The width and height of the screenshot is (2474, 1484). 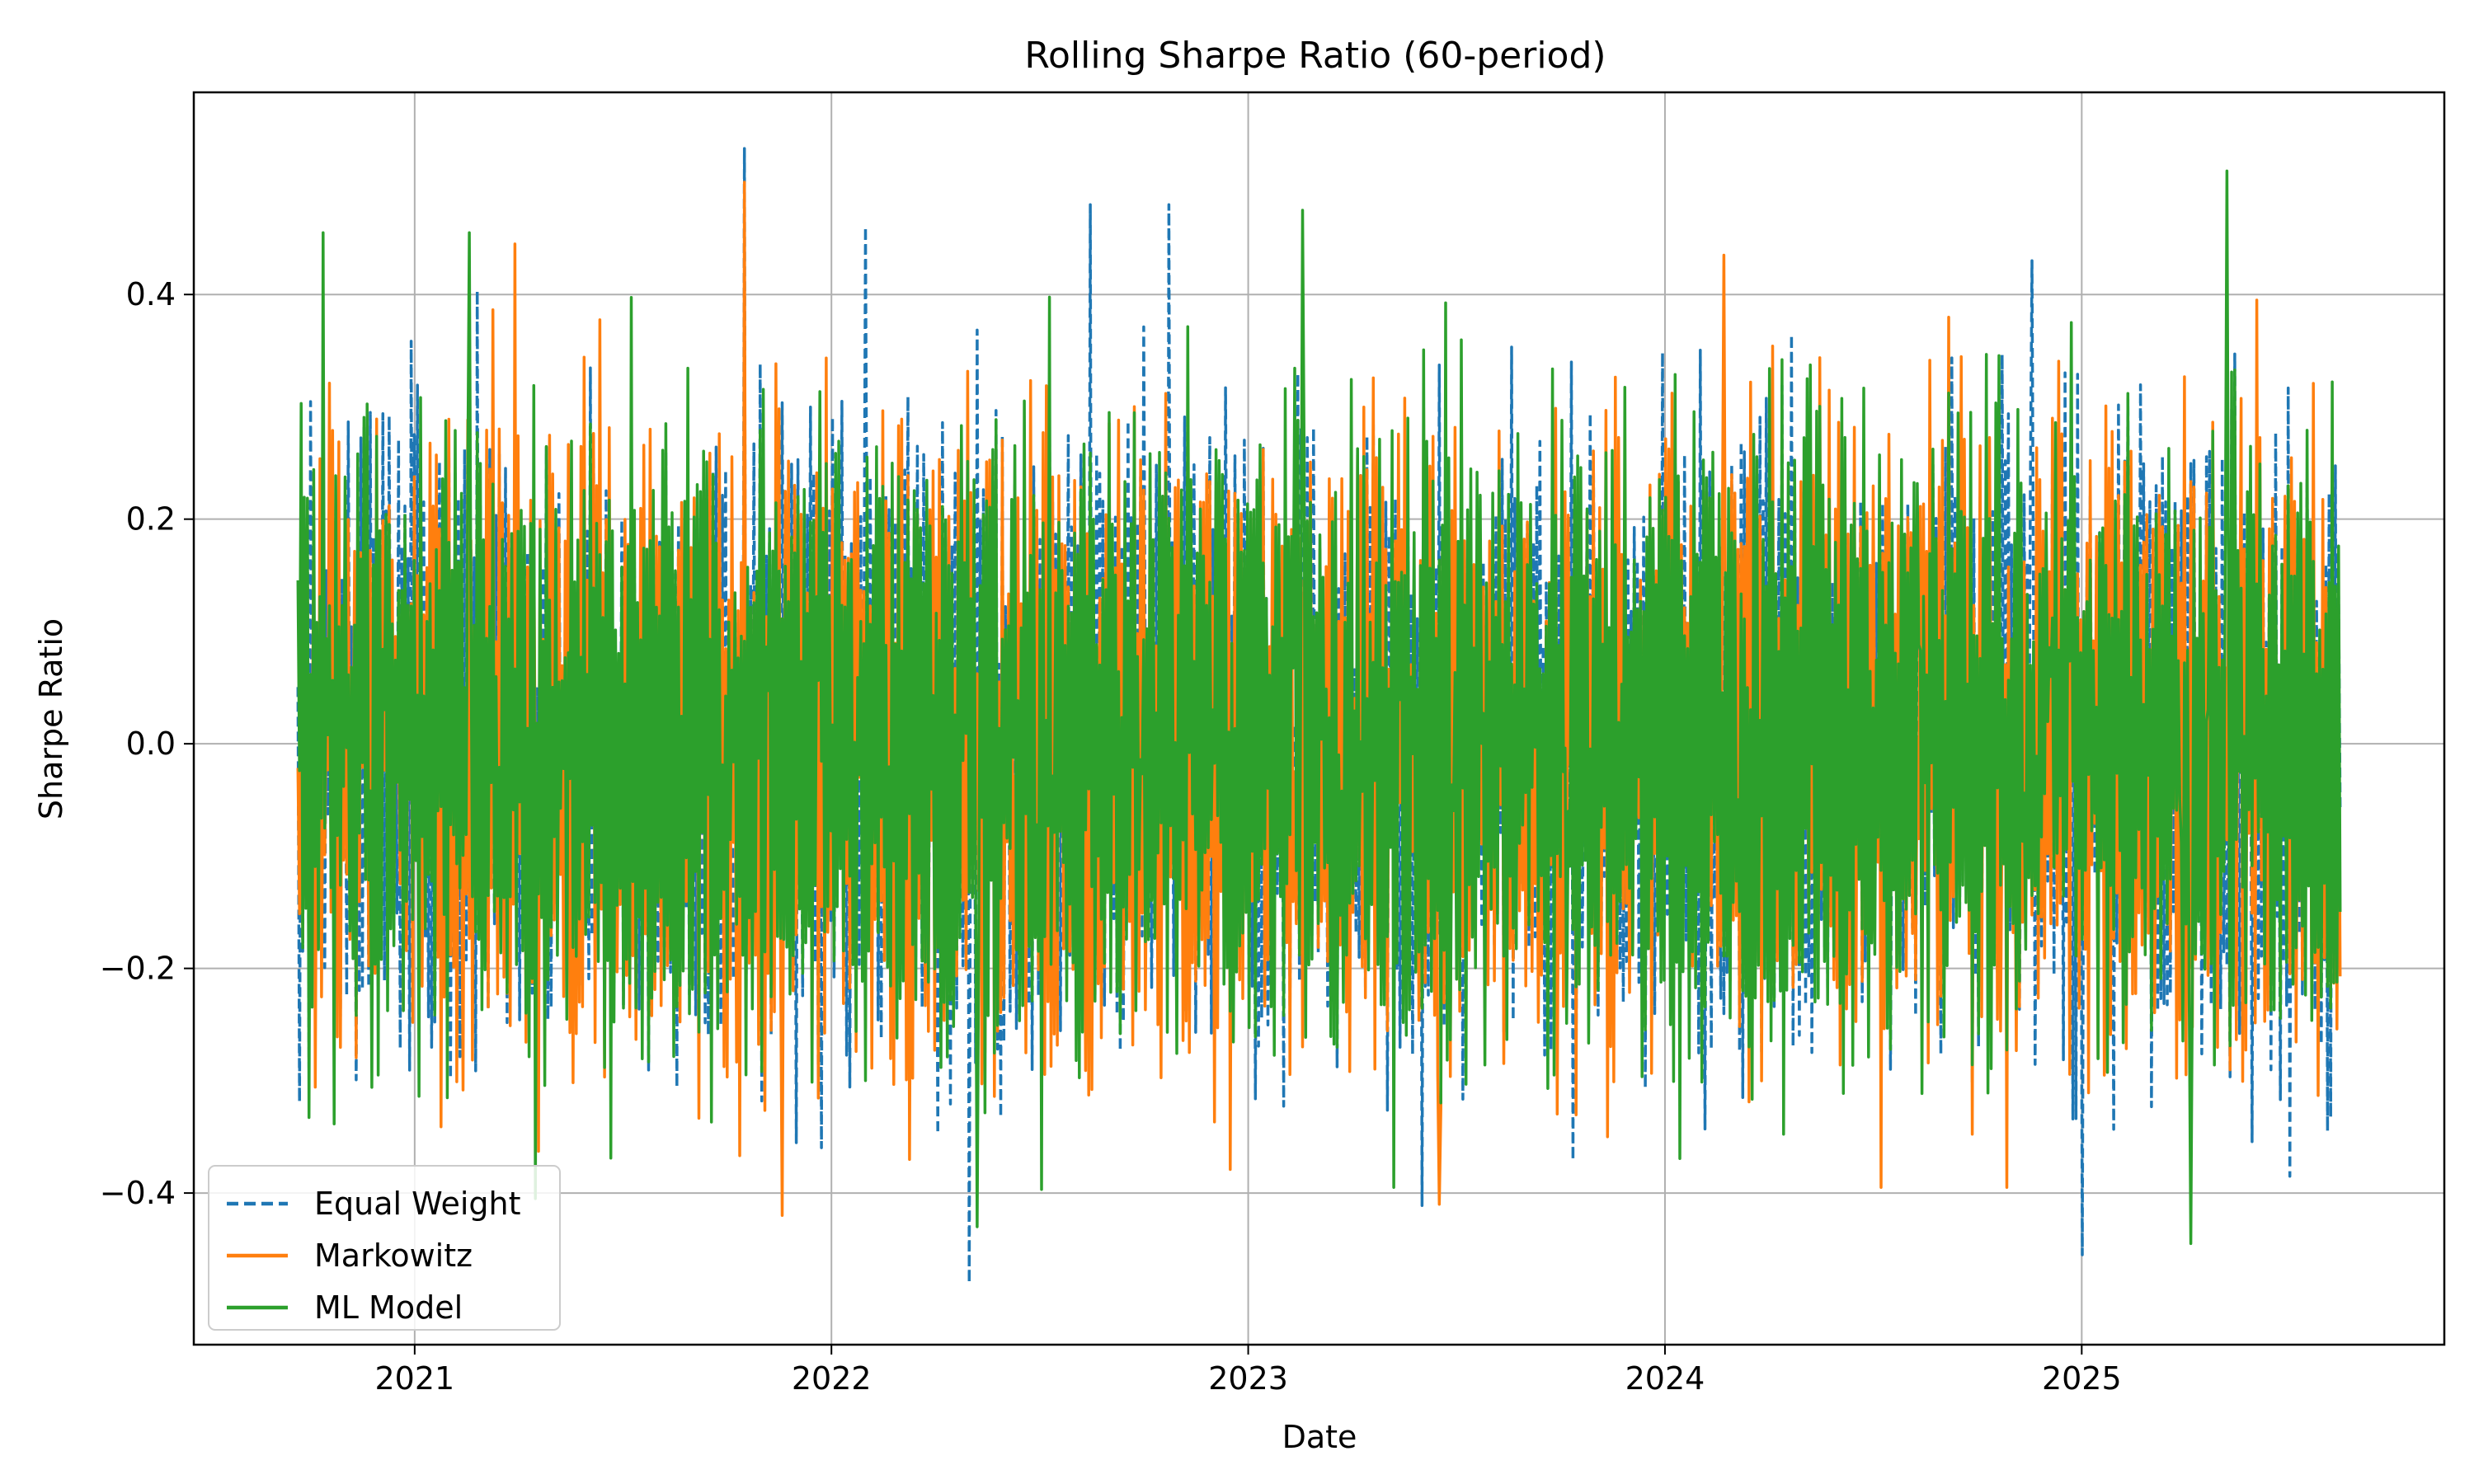 I want to click on y-tick-label: 0.0, so click(x=151, y=744).